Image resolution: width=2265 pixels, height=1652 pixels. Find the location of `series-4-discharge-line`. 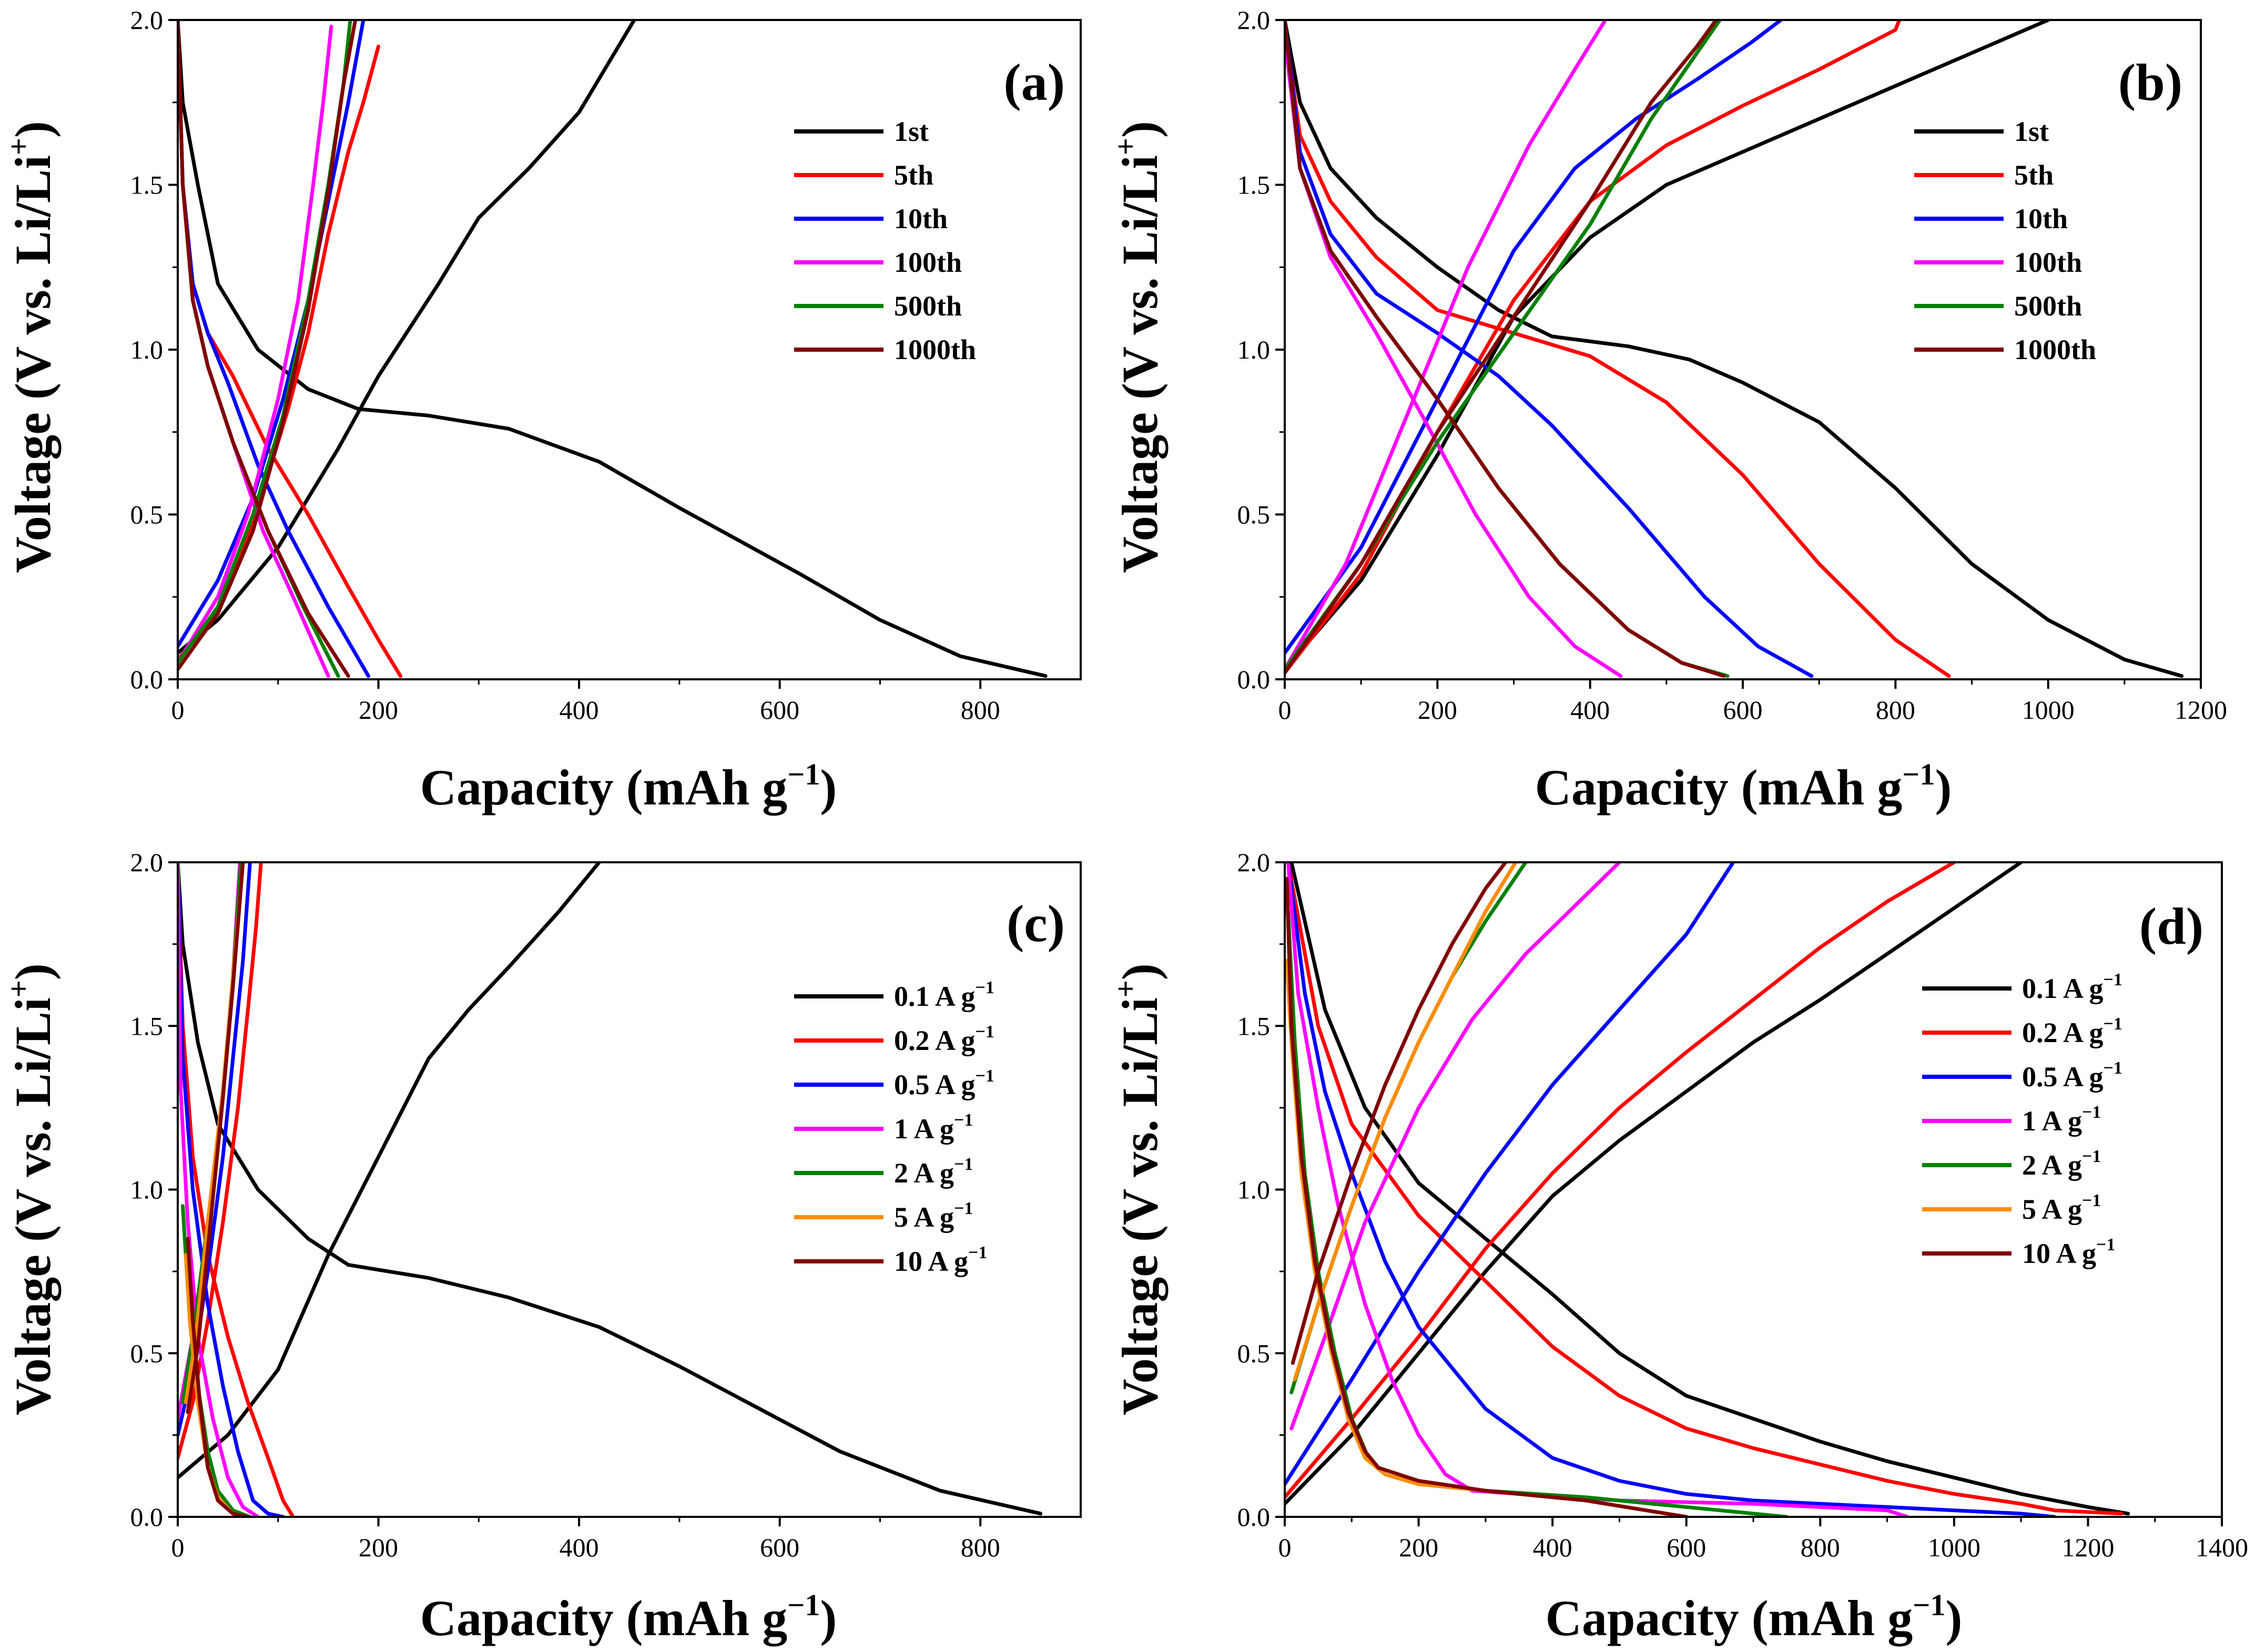

series-4-discharge-line is located at coordinates (1597, 1189).